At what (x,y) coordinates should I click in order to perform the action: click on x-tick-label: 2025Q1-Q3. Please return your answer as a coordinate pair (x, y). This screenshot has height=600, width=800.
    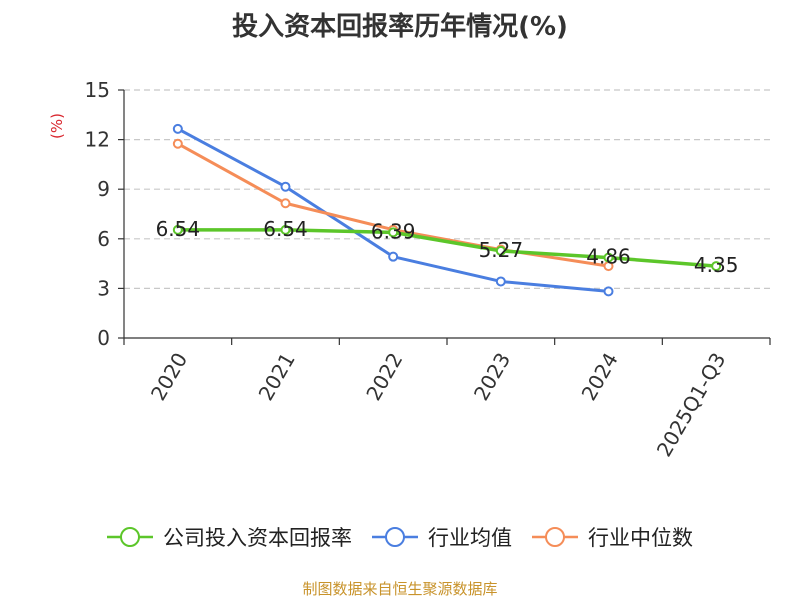
    Looking at the image, I should click on (691, 405).